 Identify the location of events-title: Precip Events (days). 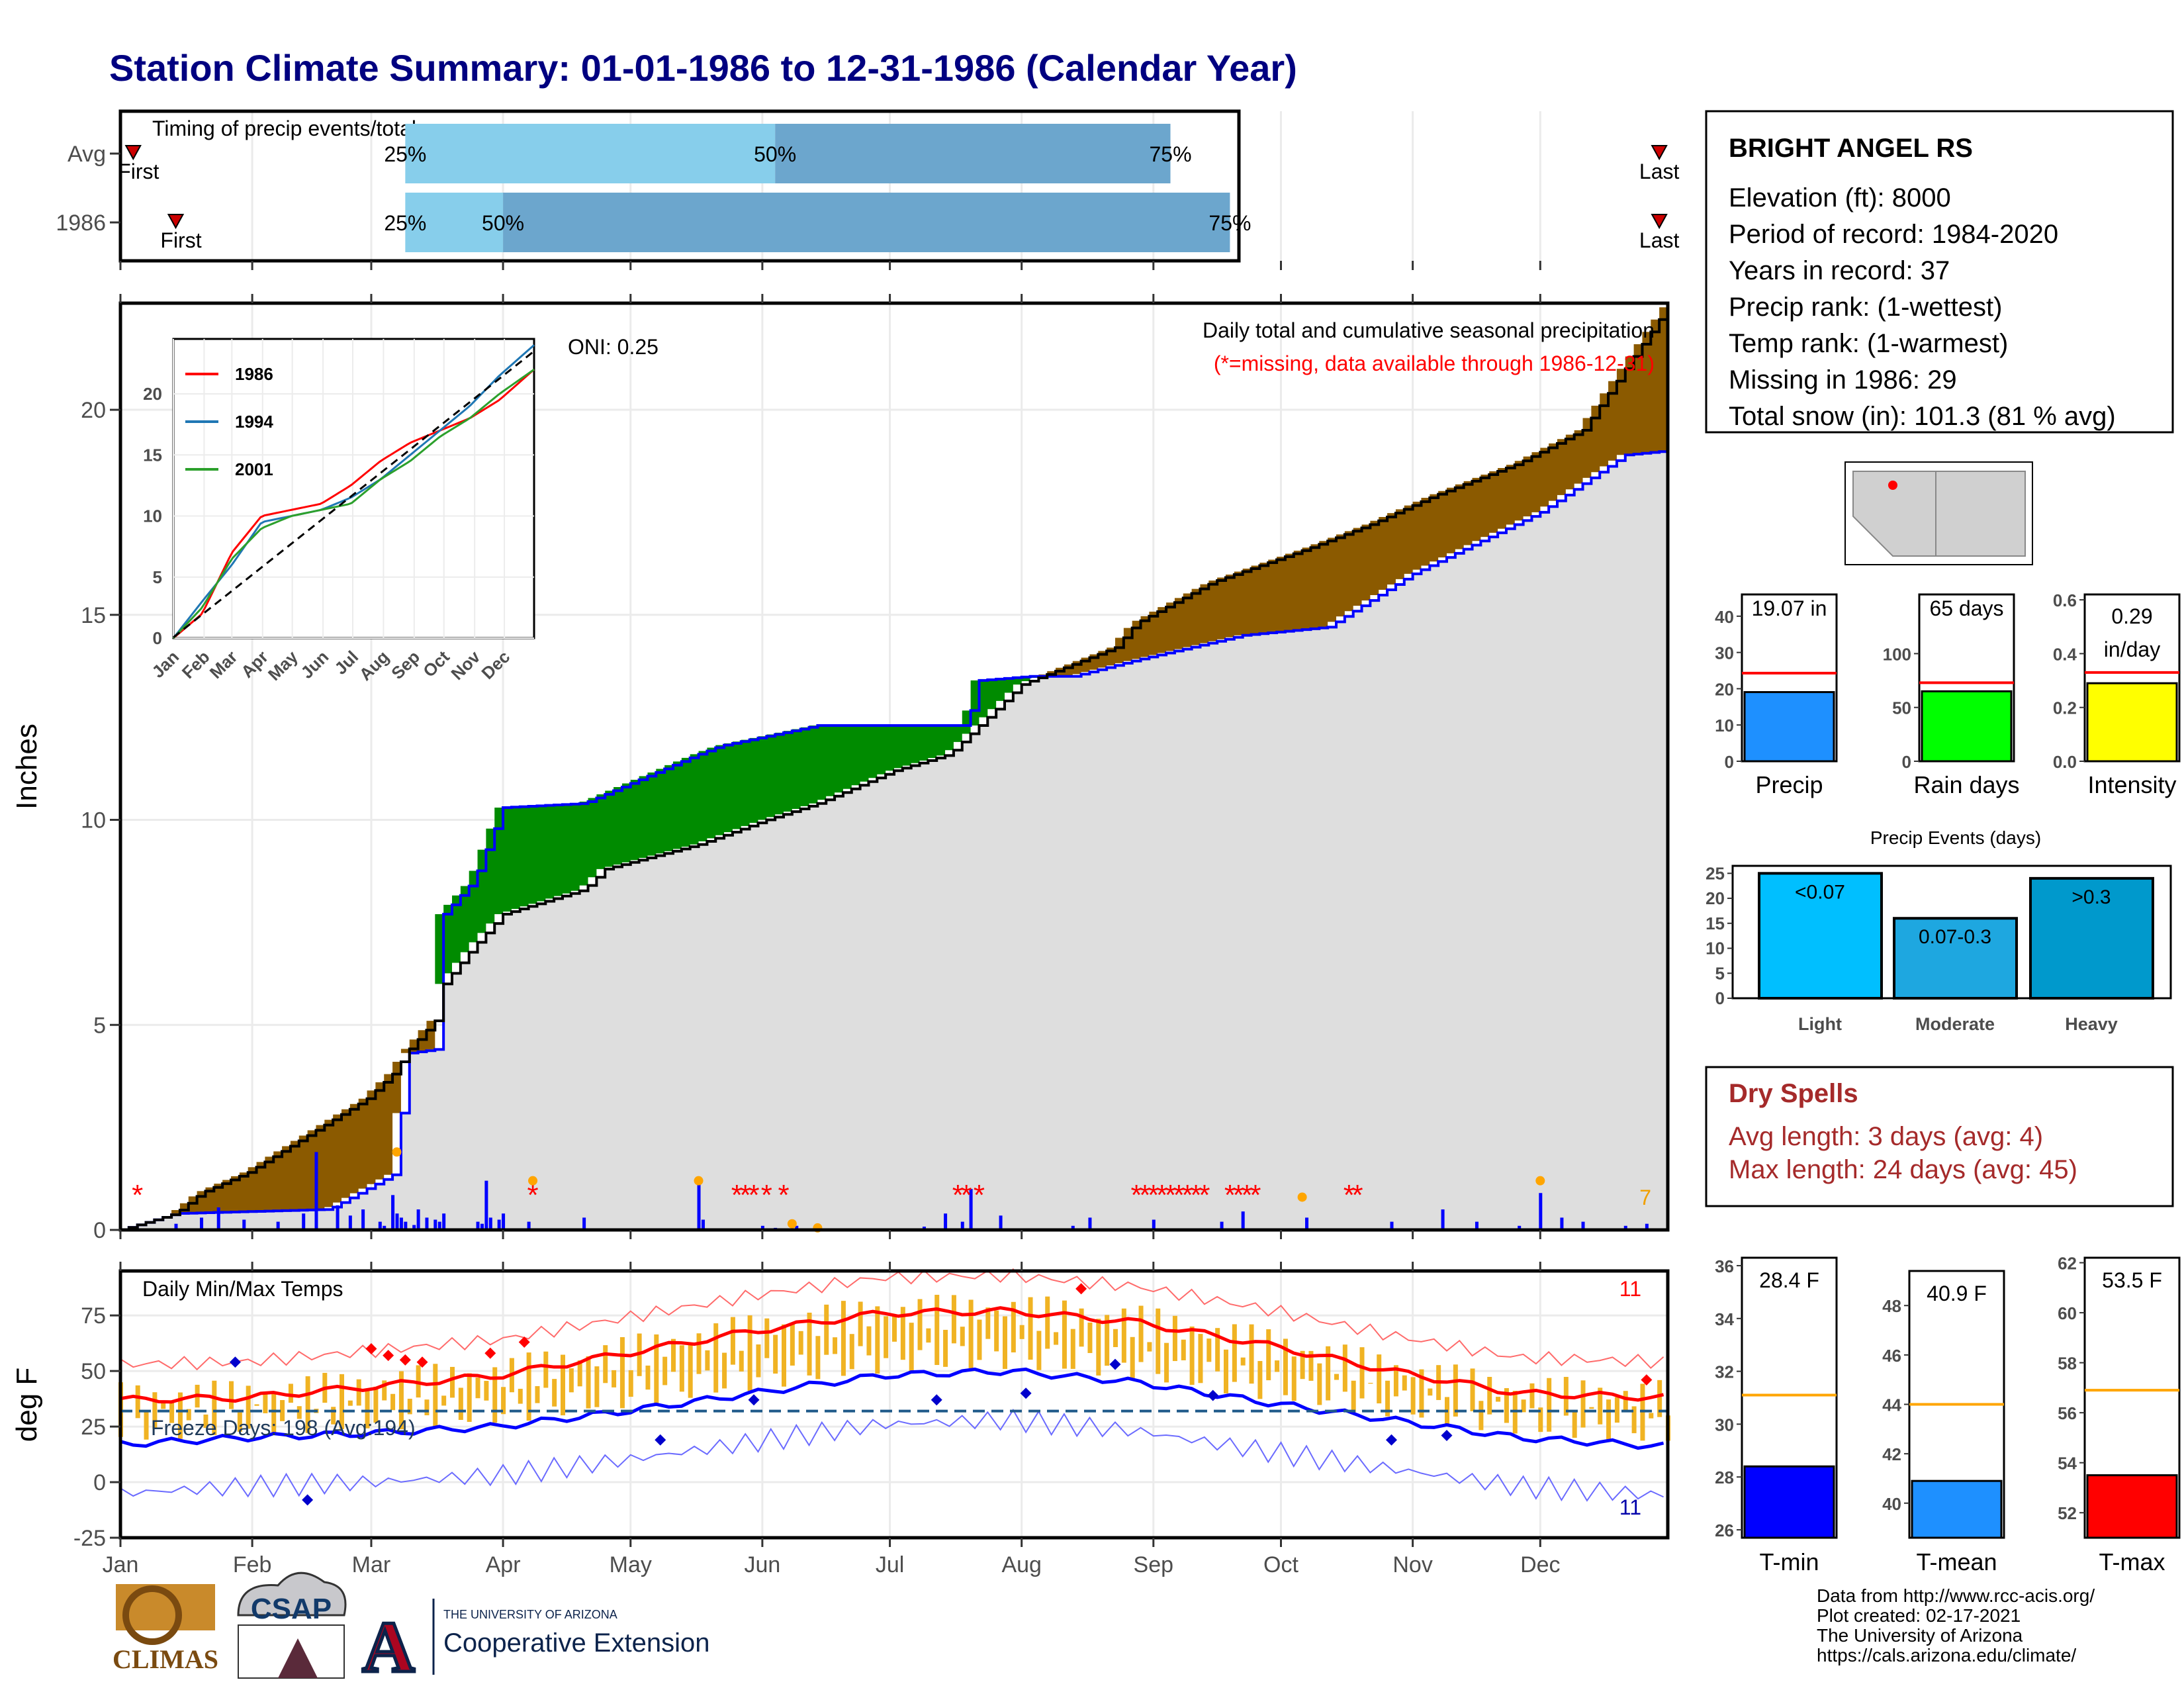
(1955, 837).